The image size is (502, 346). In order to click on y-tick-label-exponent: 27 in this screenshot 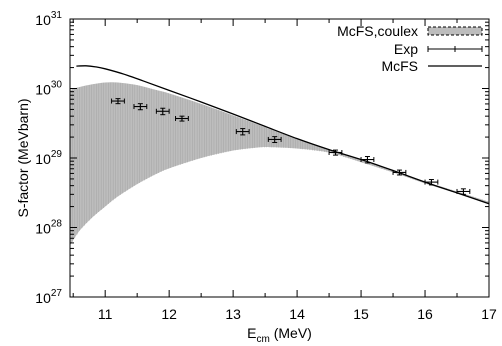, I will do `click(57, 293)`.